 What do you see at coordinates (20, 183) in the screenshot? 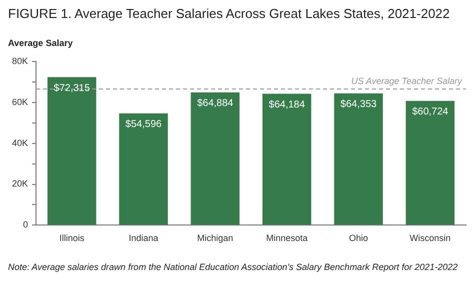
I see `y-tick-label: 20K` at bounding box center [20, 183].